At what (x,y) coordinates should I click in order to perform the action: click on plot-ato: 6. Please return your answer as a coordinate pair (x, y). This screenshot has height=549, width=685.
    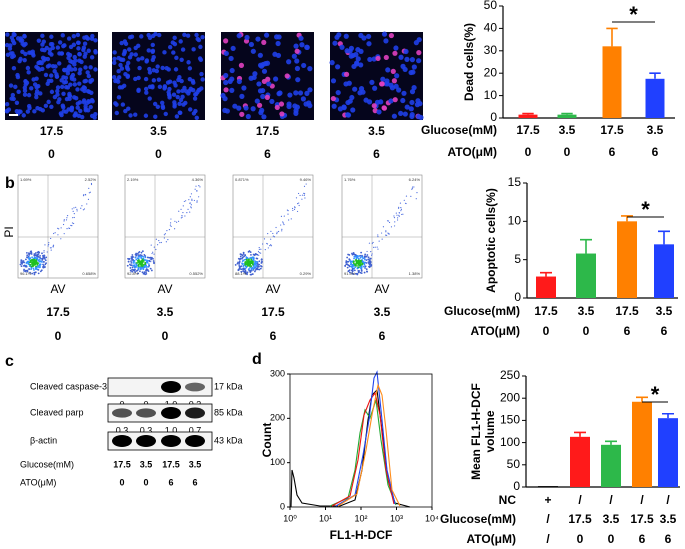
    Looking at the image, I should click on (382, 336).